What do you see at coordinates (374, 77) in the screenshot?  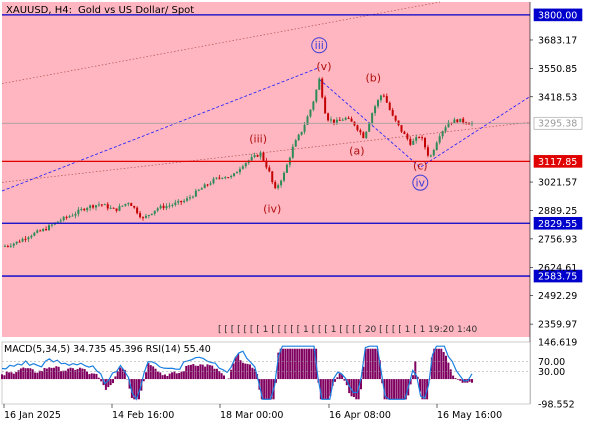 I see `wave-text: (b)` at bounding box center [374, 77].